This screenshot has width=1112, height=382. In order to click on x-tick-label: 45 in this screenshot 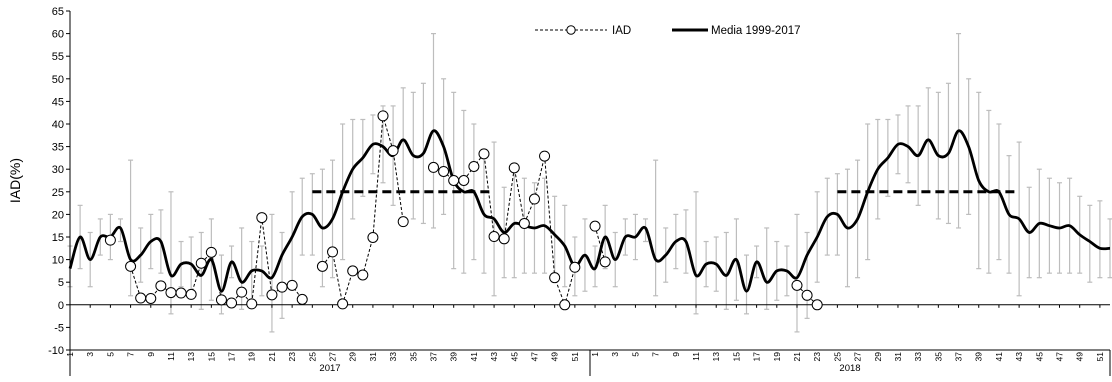, I will do `click(514, 357)`.